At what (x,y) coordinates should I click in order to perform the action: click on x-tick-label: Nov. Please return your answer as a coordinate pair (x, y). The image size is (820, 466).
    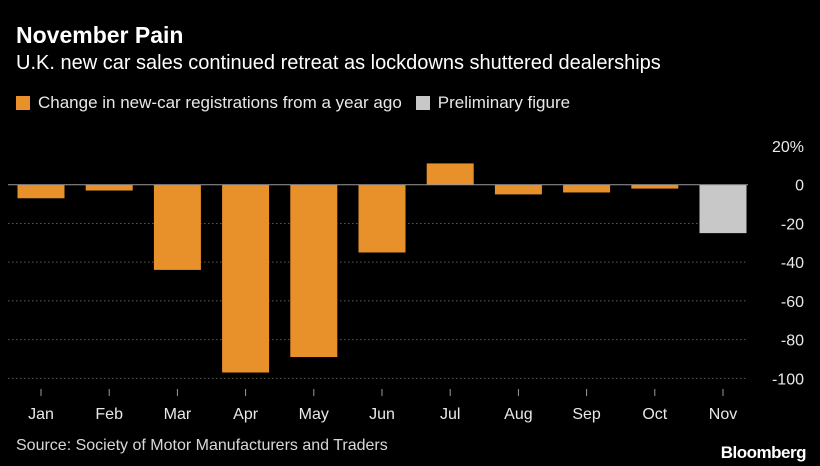
    Looking at the image, I should click on (723, 414).